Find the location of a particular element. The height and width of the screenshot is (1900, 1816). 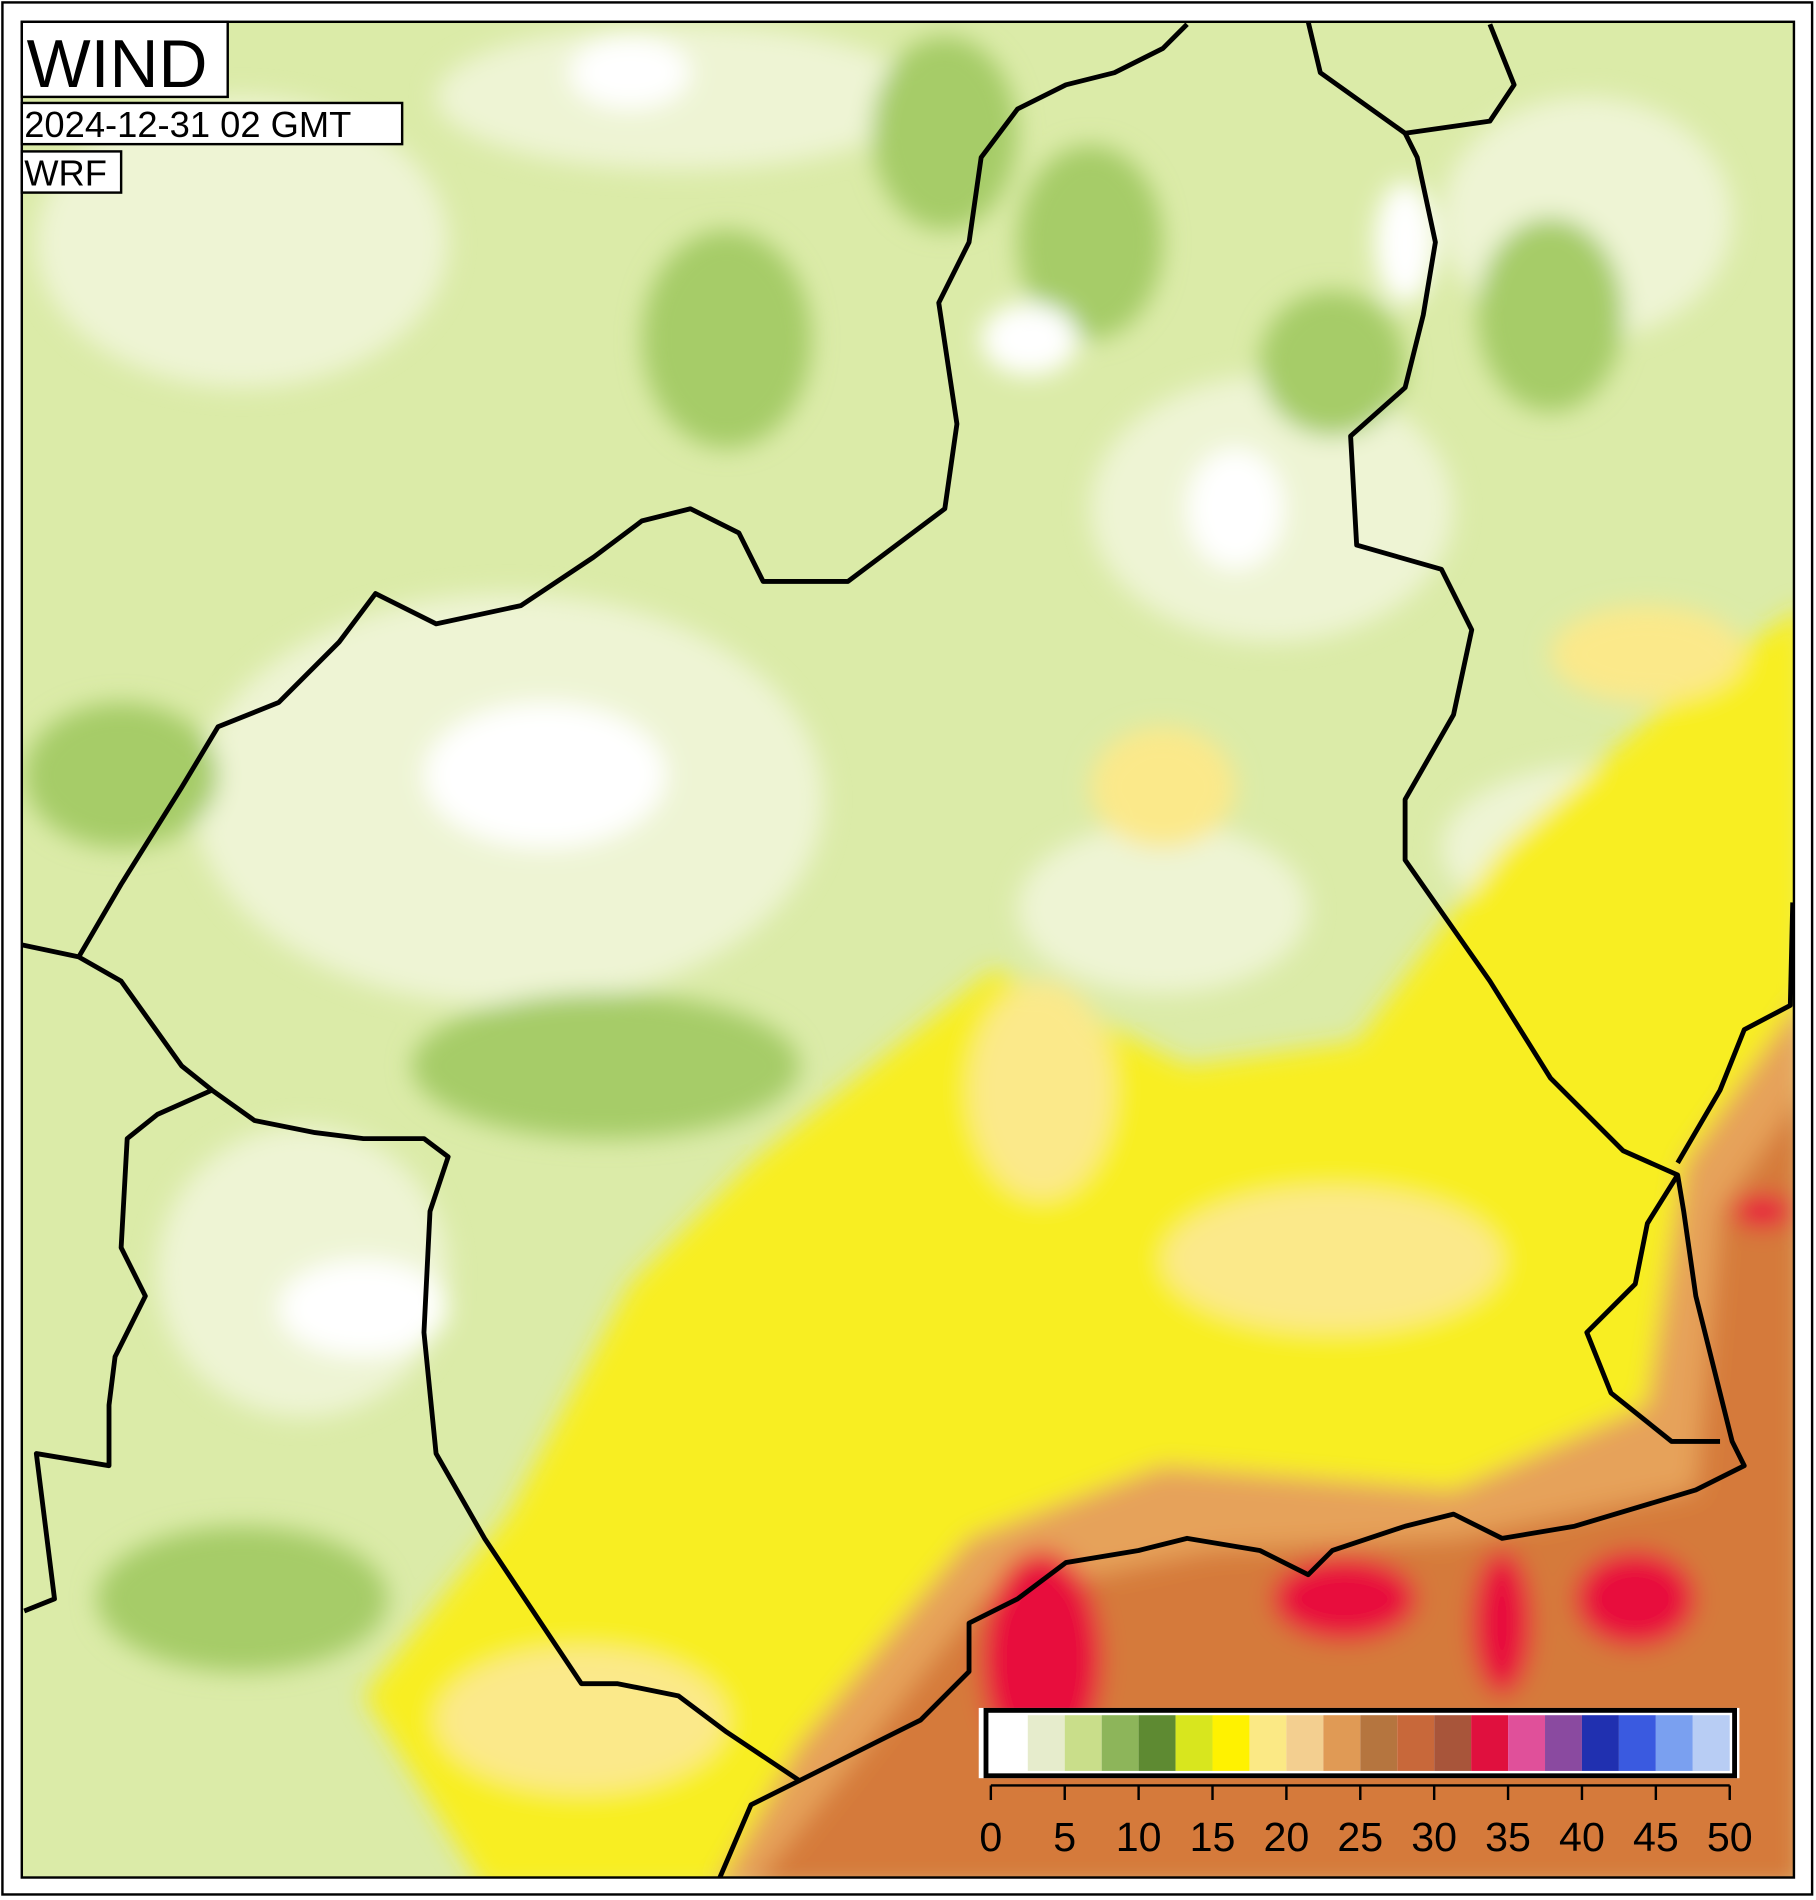

colorbar-tick-label: 5 is located at coordinates (1064, 1837).